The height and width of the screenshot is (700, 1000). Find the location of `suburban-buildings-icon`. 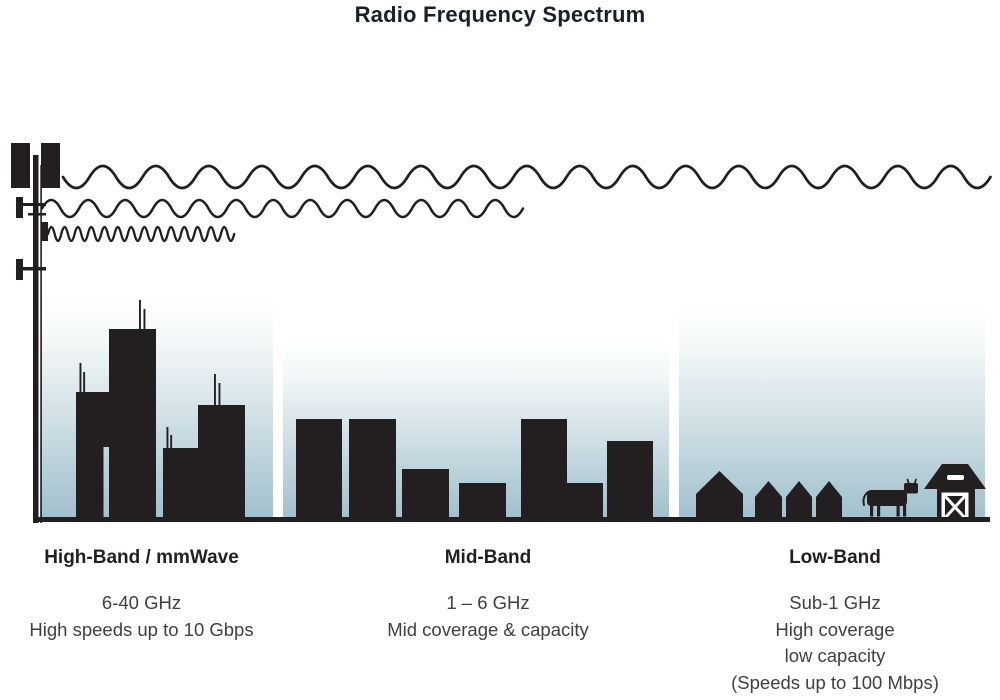

suburban-buildings-icon is located at coordinates (474, 469).